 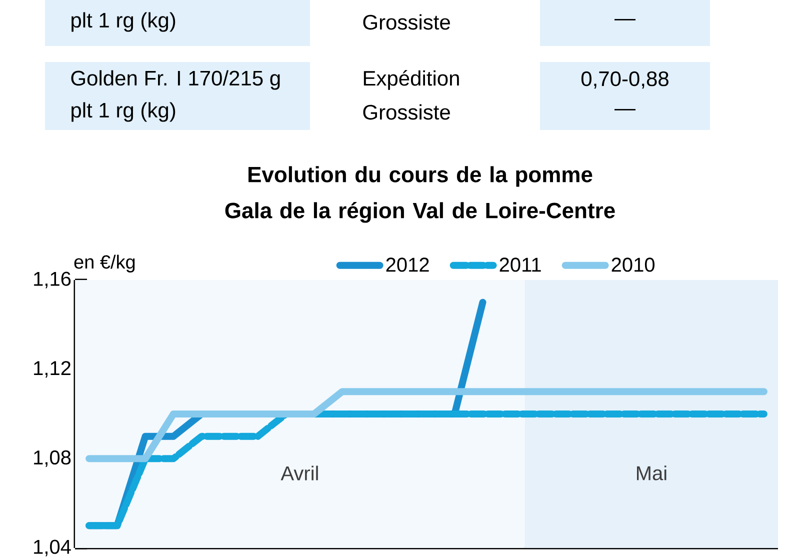 I want to click on legend-label: 2010, so click(x=633, y=265).